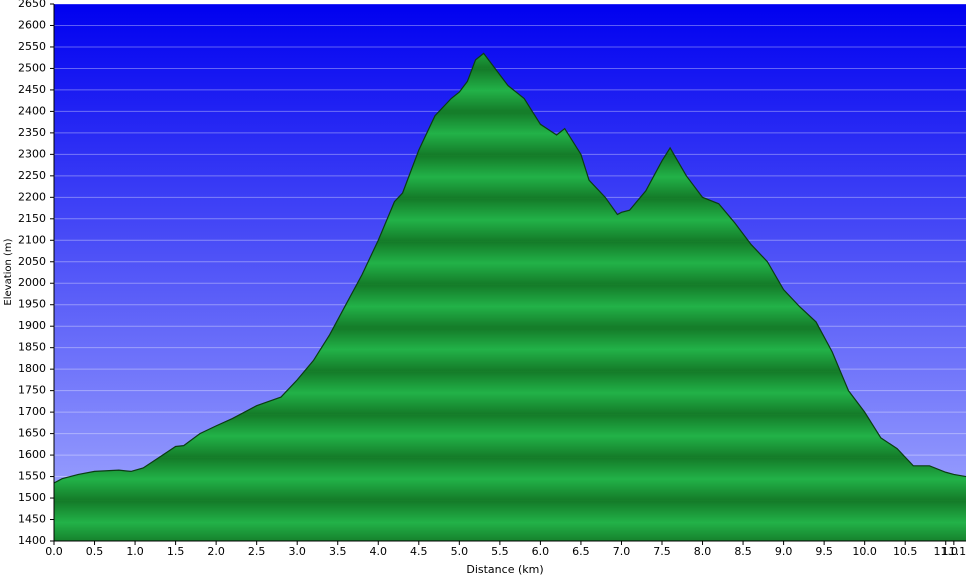 The height and width of the screenshot is (584, 968). Describe the element at coordinates (95, 551) in the screenshot. I see `x-tick-label: 0.5` at that location.